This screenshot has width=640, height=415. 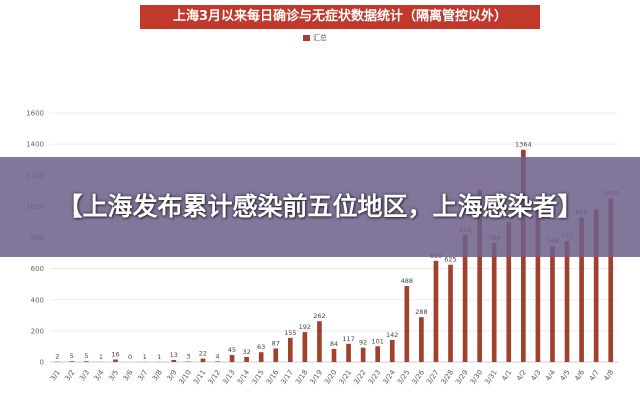 What do you see at coordinates (320, 38) in the screenshot?
I see `legend-label: 汇总` at bounding box center [320, 38].